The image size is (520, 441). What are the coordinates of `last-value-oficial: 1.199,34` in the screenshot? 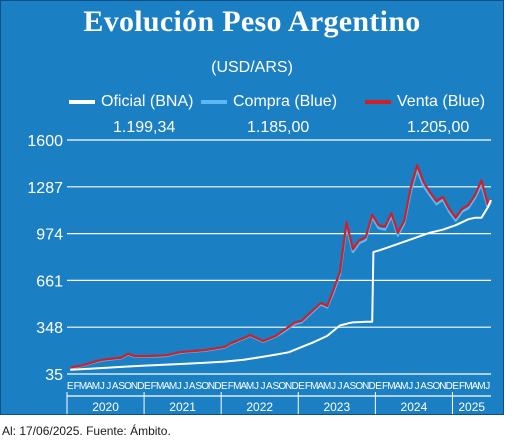 It's located at (144, 127).